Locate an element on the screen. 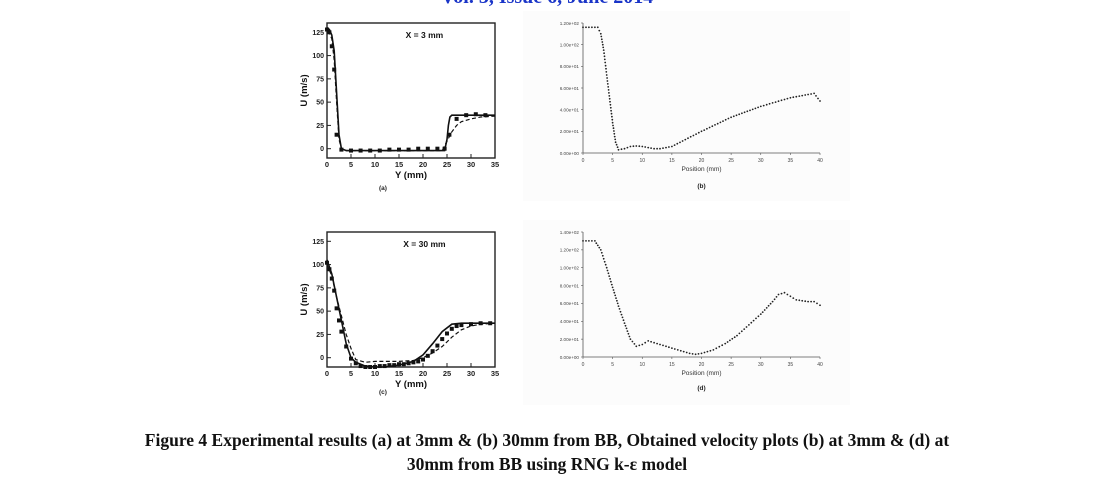 This screenshot has width=1094, height=481. chart-d-xtick-label: 15 is located at coordinates (672, 365).